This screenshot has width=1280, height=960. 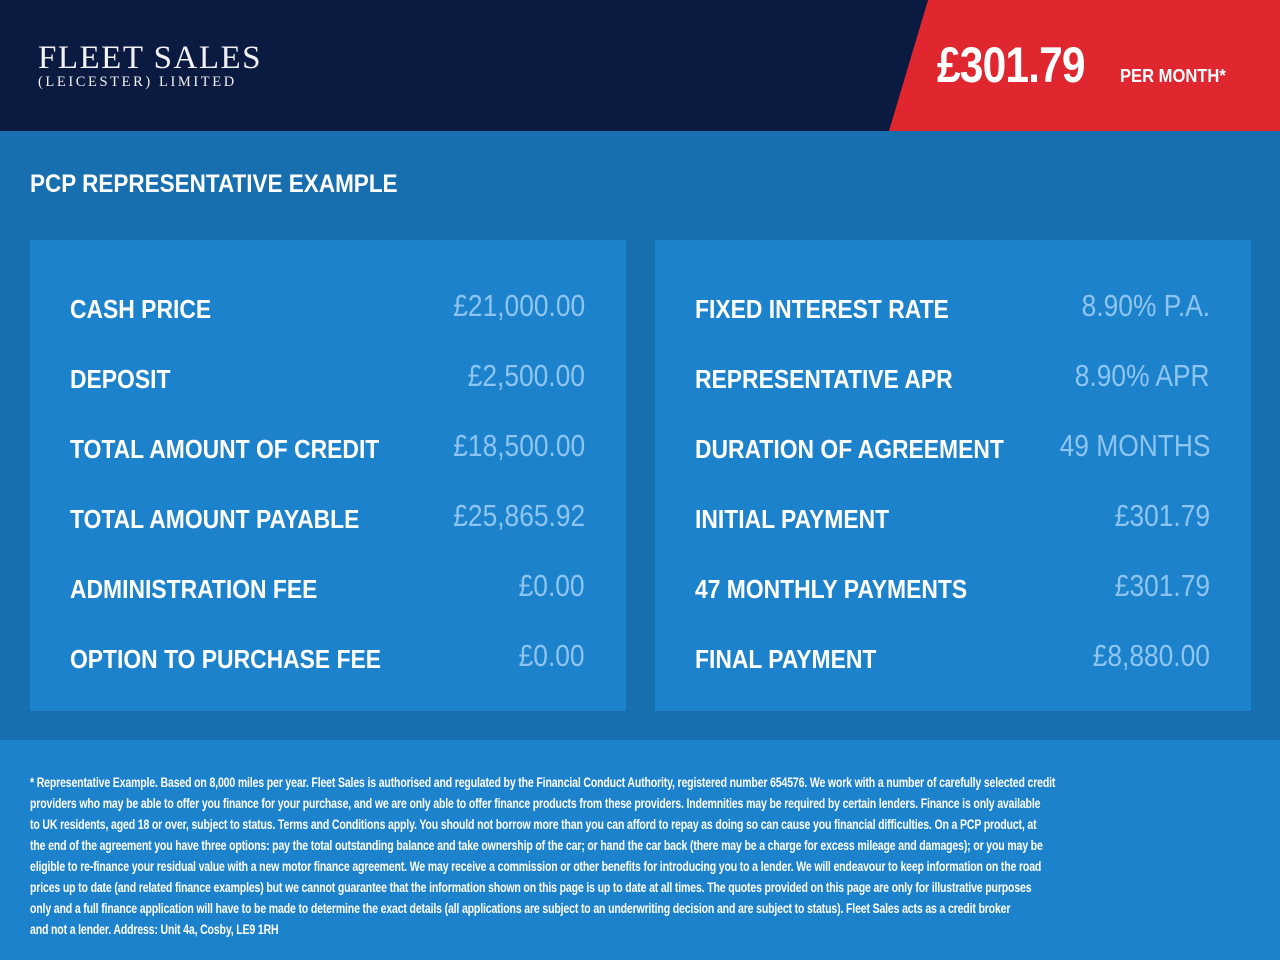 I want to click on finance-row: ADMINISTRATION FEE £0.00, so click(x=327, y=588).